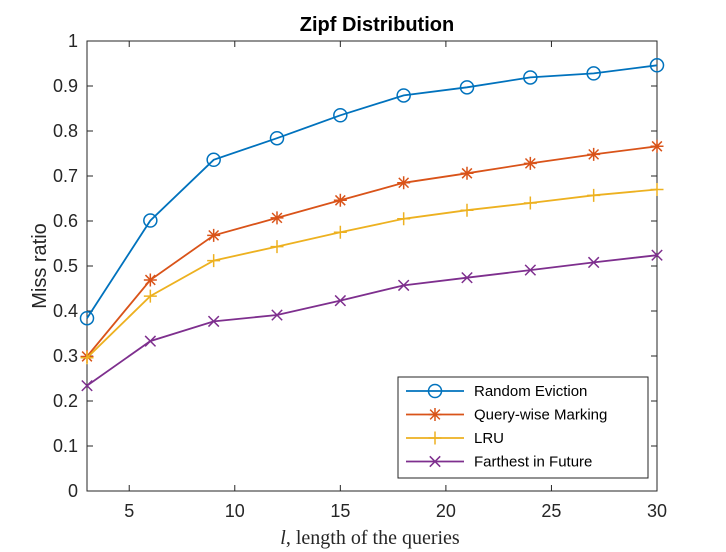 Image resolution: width=726 pixels, height=552 pixels. Describe the element at coordinates (340, 511) in the screenshot. I see `x-tick-label: 15` at that location.